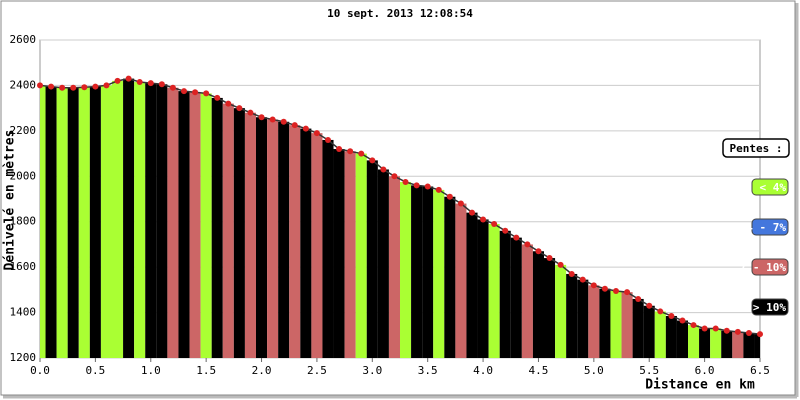  I want to click on x-tick-label: 4.0, so click(483, 370).